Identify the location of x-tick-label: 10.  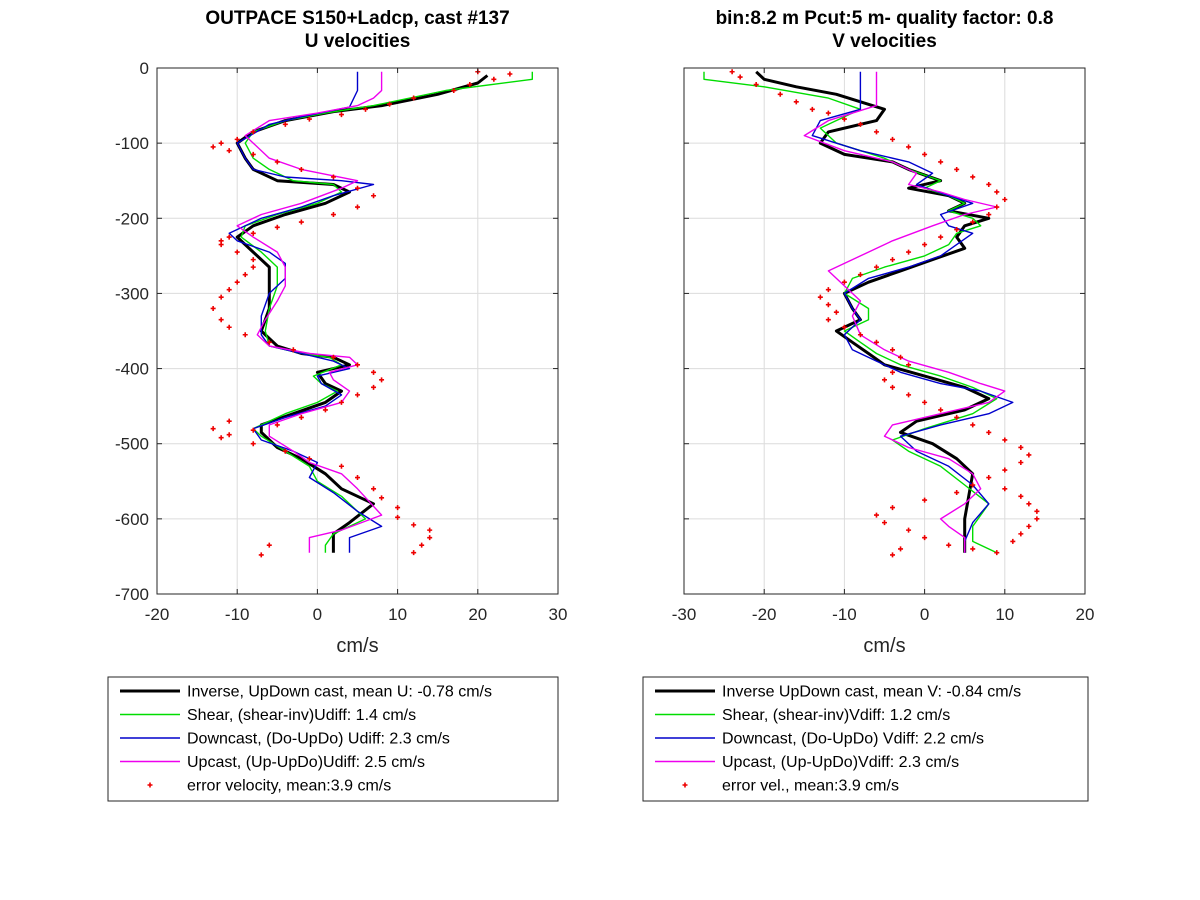
(397, 614).